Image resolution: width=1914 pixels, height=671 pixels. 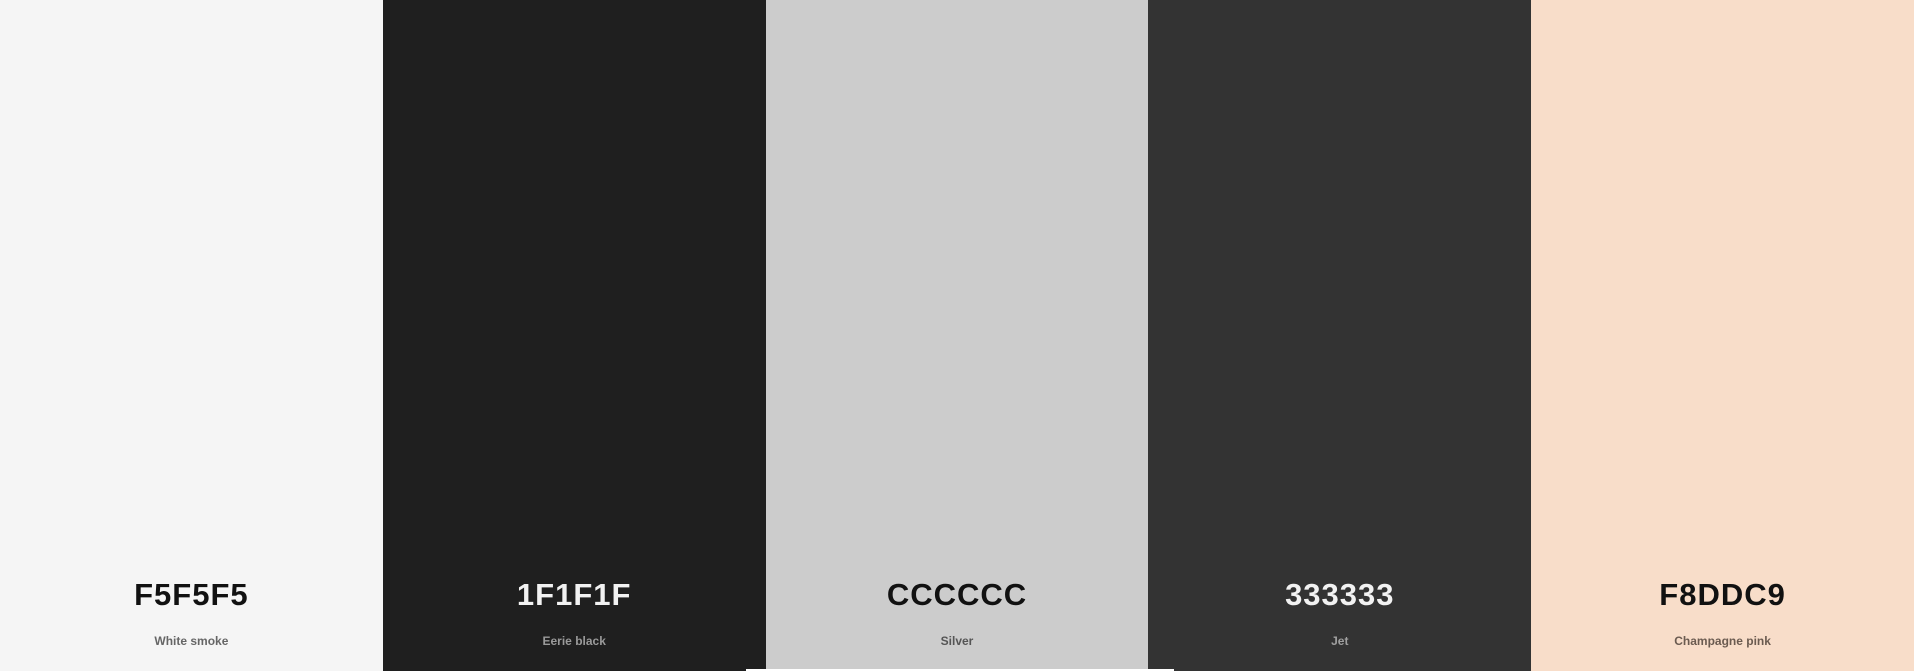 What do you see at coordinates (1340, 594) in the screenshot?
I see `swatch-hex-code: 333333` at bounding box center [1340, 594].